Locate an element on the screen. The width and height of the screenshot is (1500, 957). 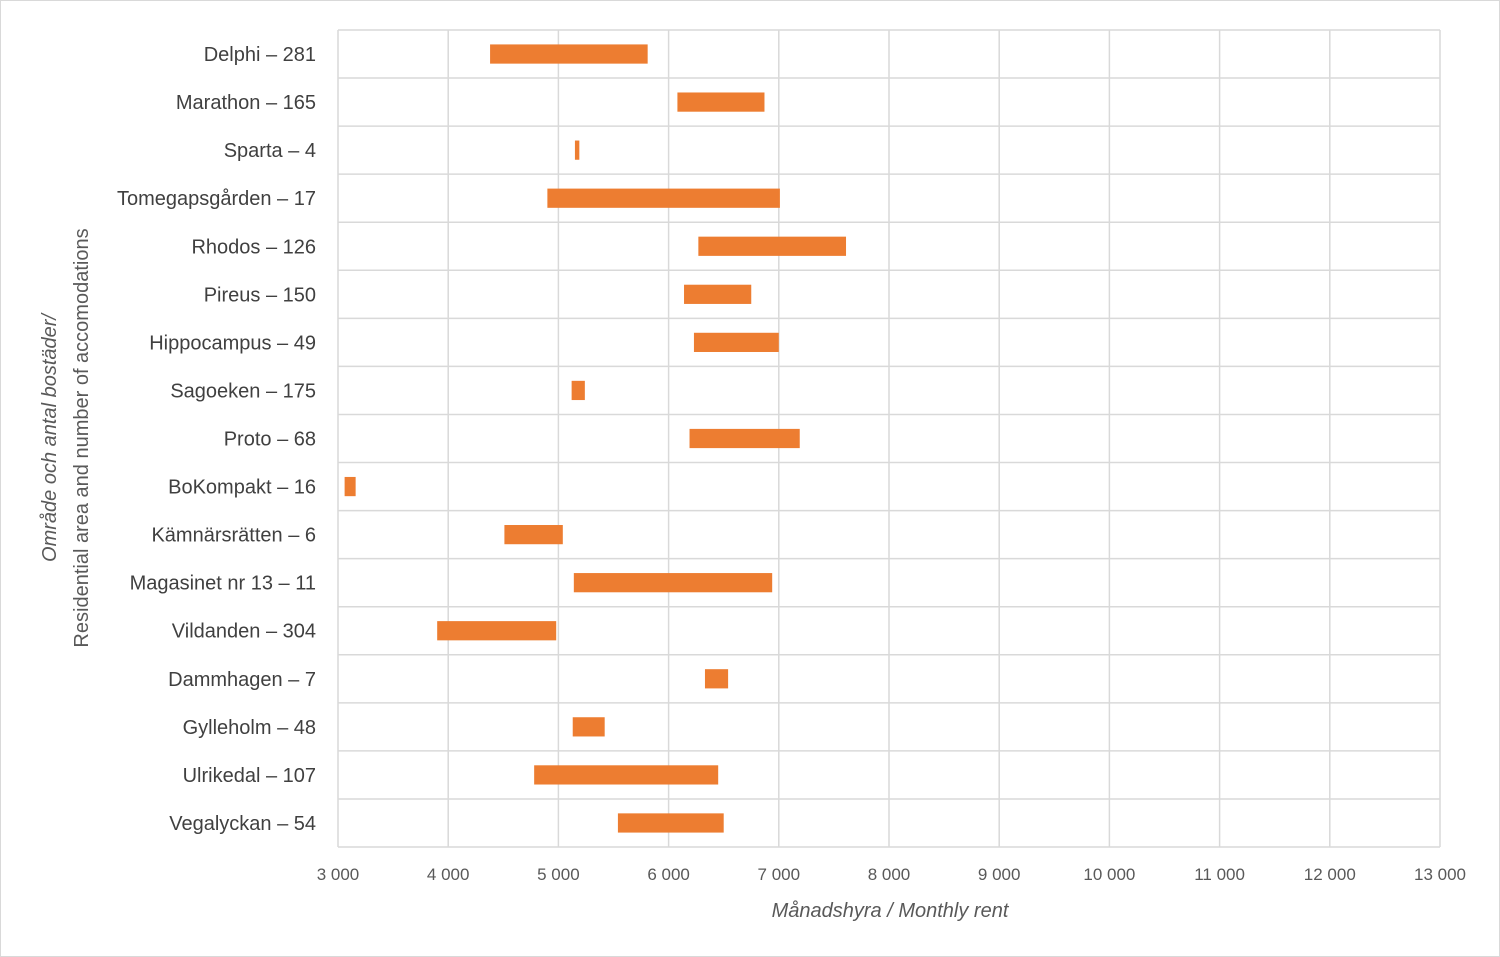
x-tick-label: 3 000 is located at coordinates (338, 874).